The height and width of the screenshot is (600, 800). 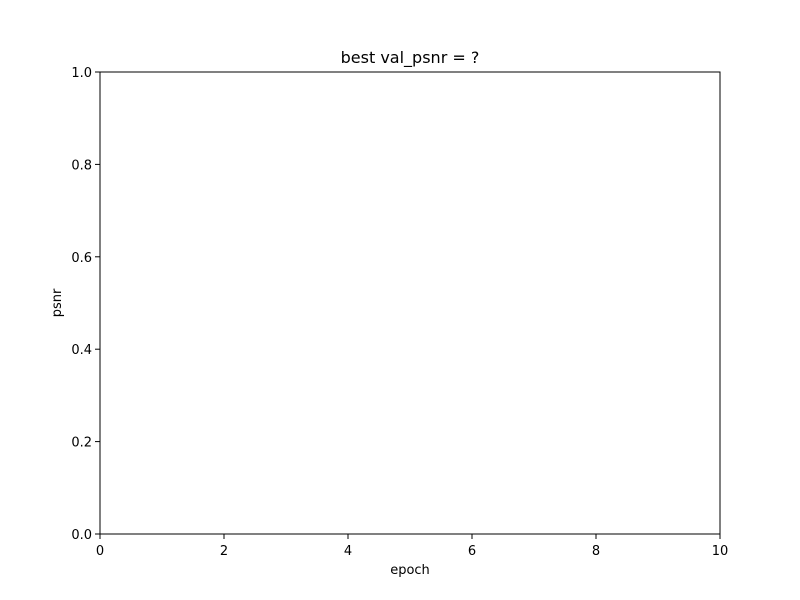 I want to click on y-tick-label: 0.0, so click(x=81, y=535).